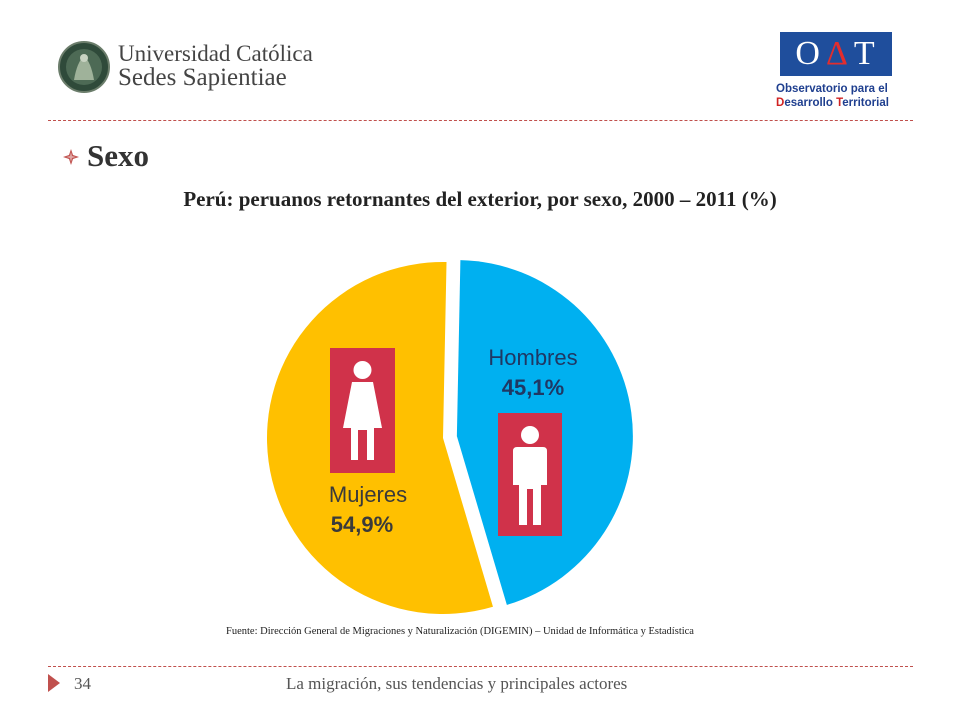 This screenshot has height=720, width=960. What do you see at coordinates (480, 666) in the screenshot?
I see `bottom-divider` at bounding box center [480, 666].